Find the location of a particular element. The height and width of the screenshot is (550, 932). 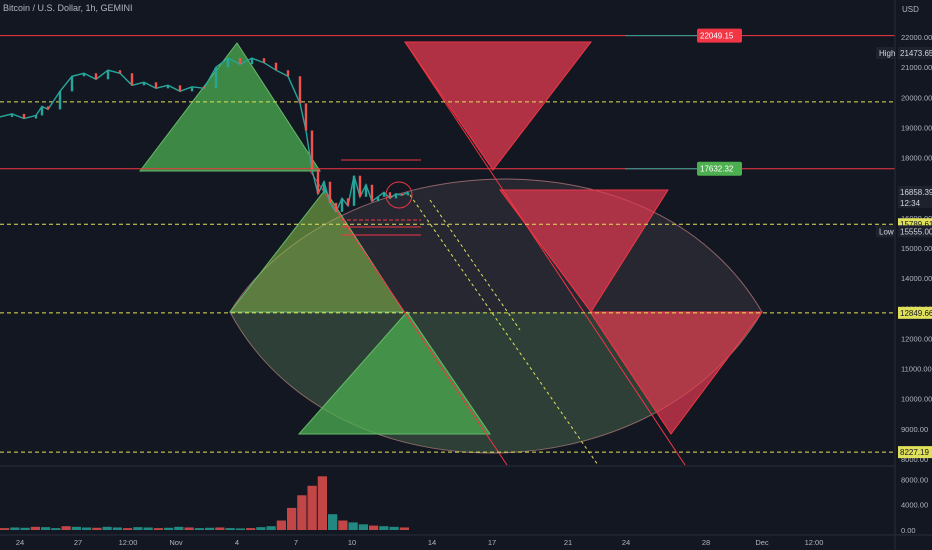

x-tick-label: 7 is located at coordinates (296, 542).